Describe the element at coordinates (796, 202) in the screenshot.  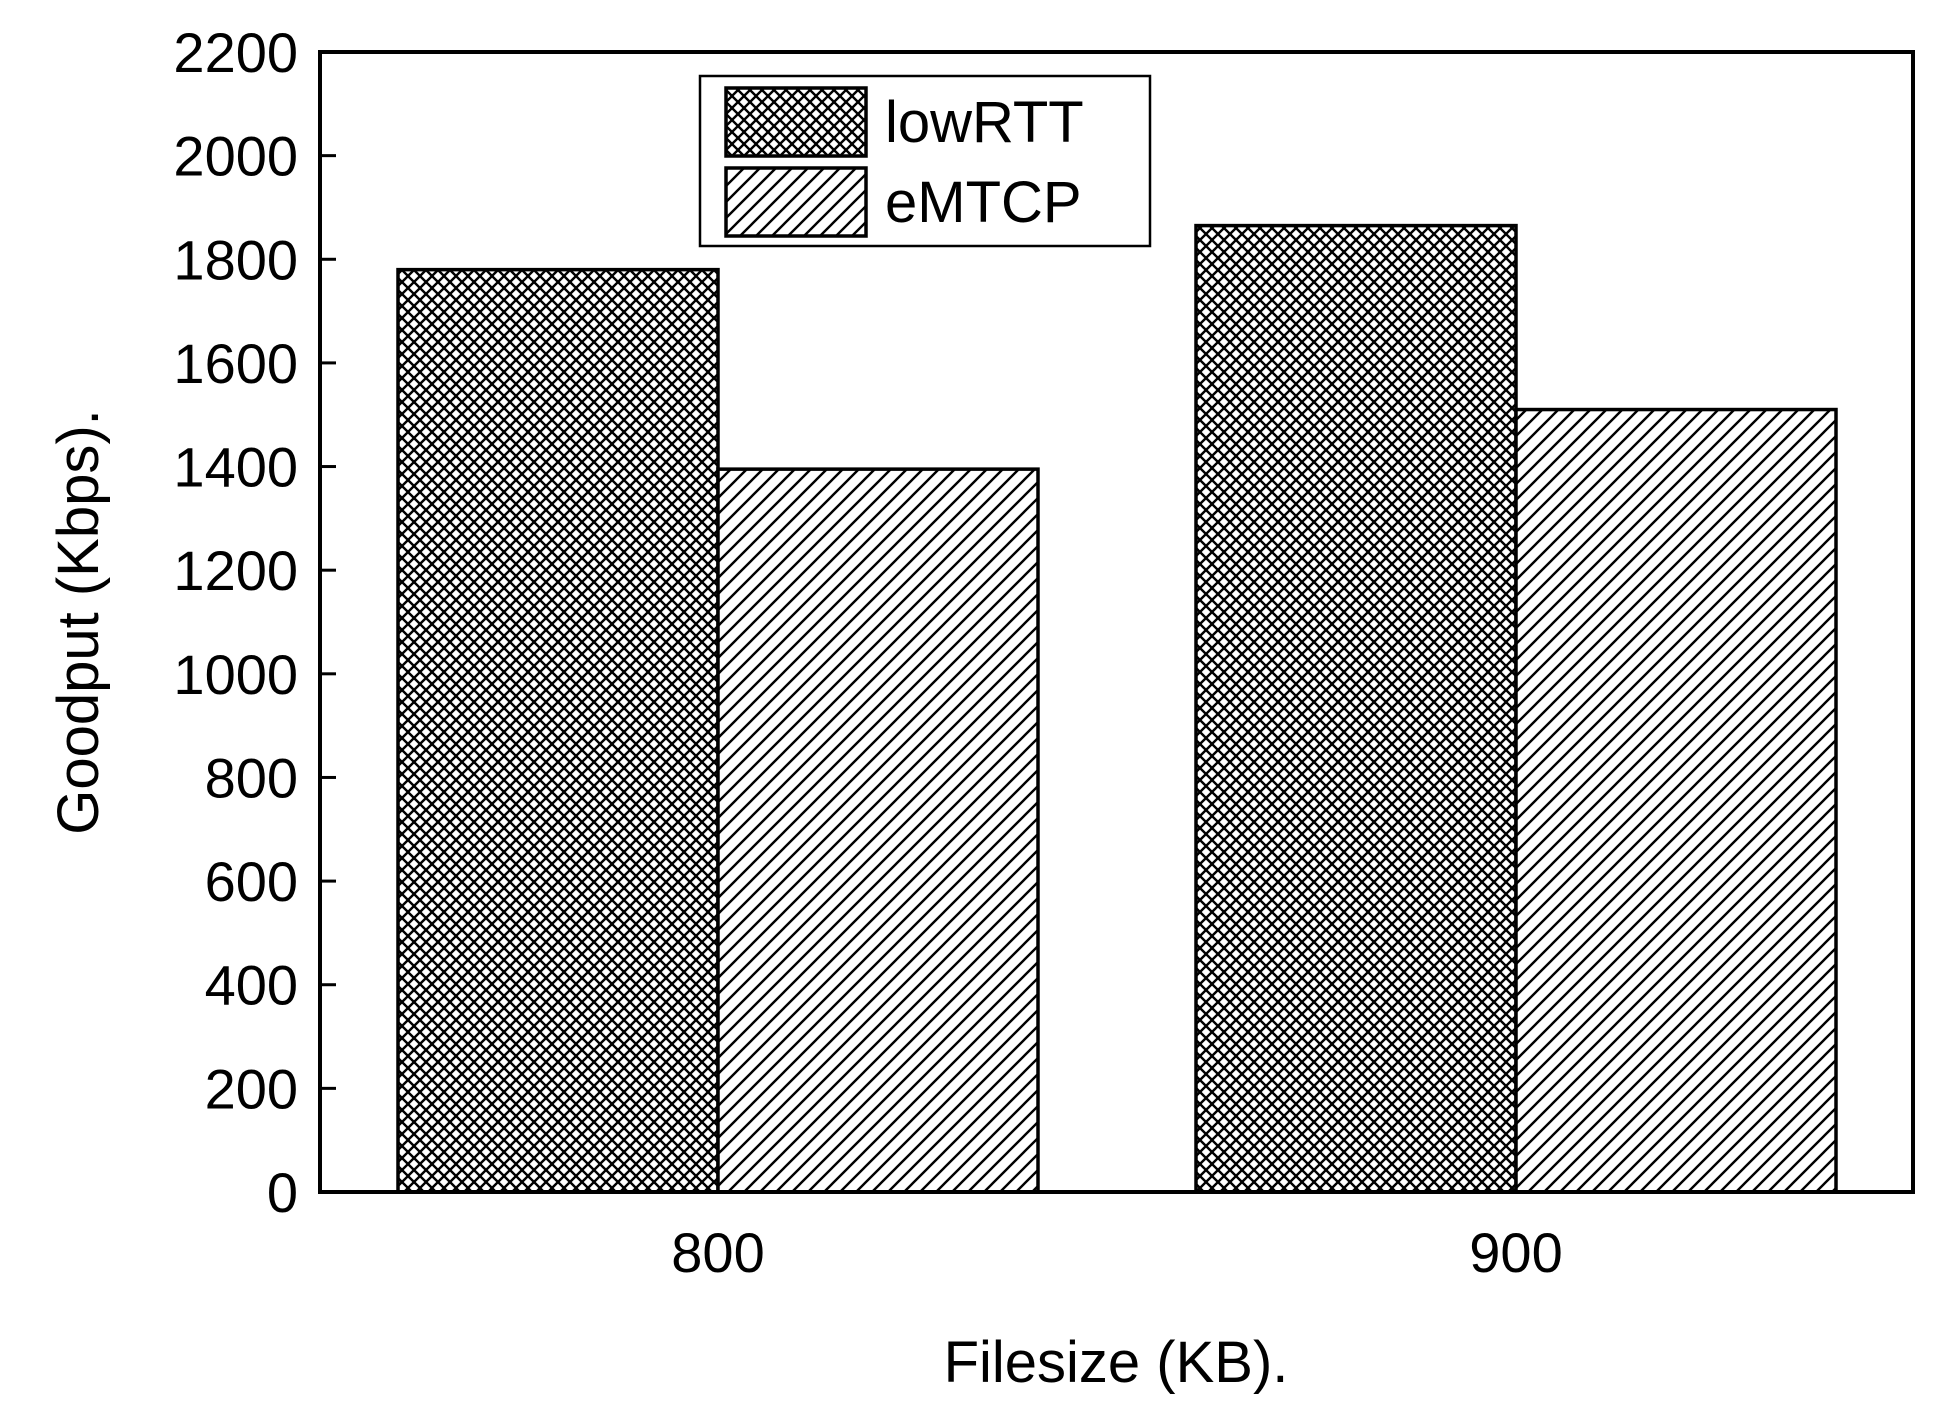
I see `legend-swatch-eMTCP` at that location.